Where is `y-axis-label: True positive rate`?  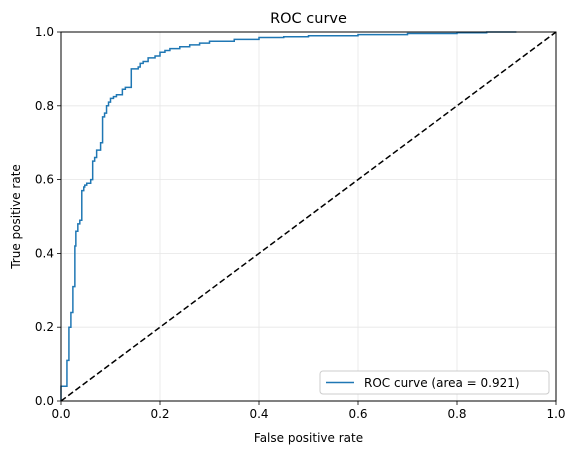
y-axis-label: True positive rate is located at coordinates (16, 217).